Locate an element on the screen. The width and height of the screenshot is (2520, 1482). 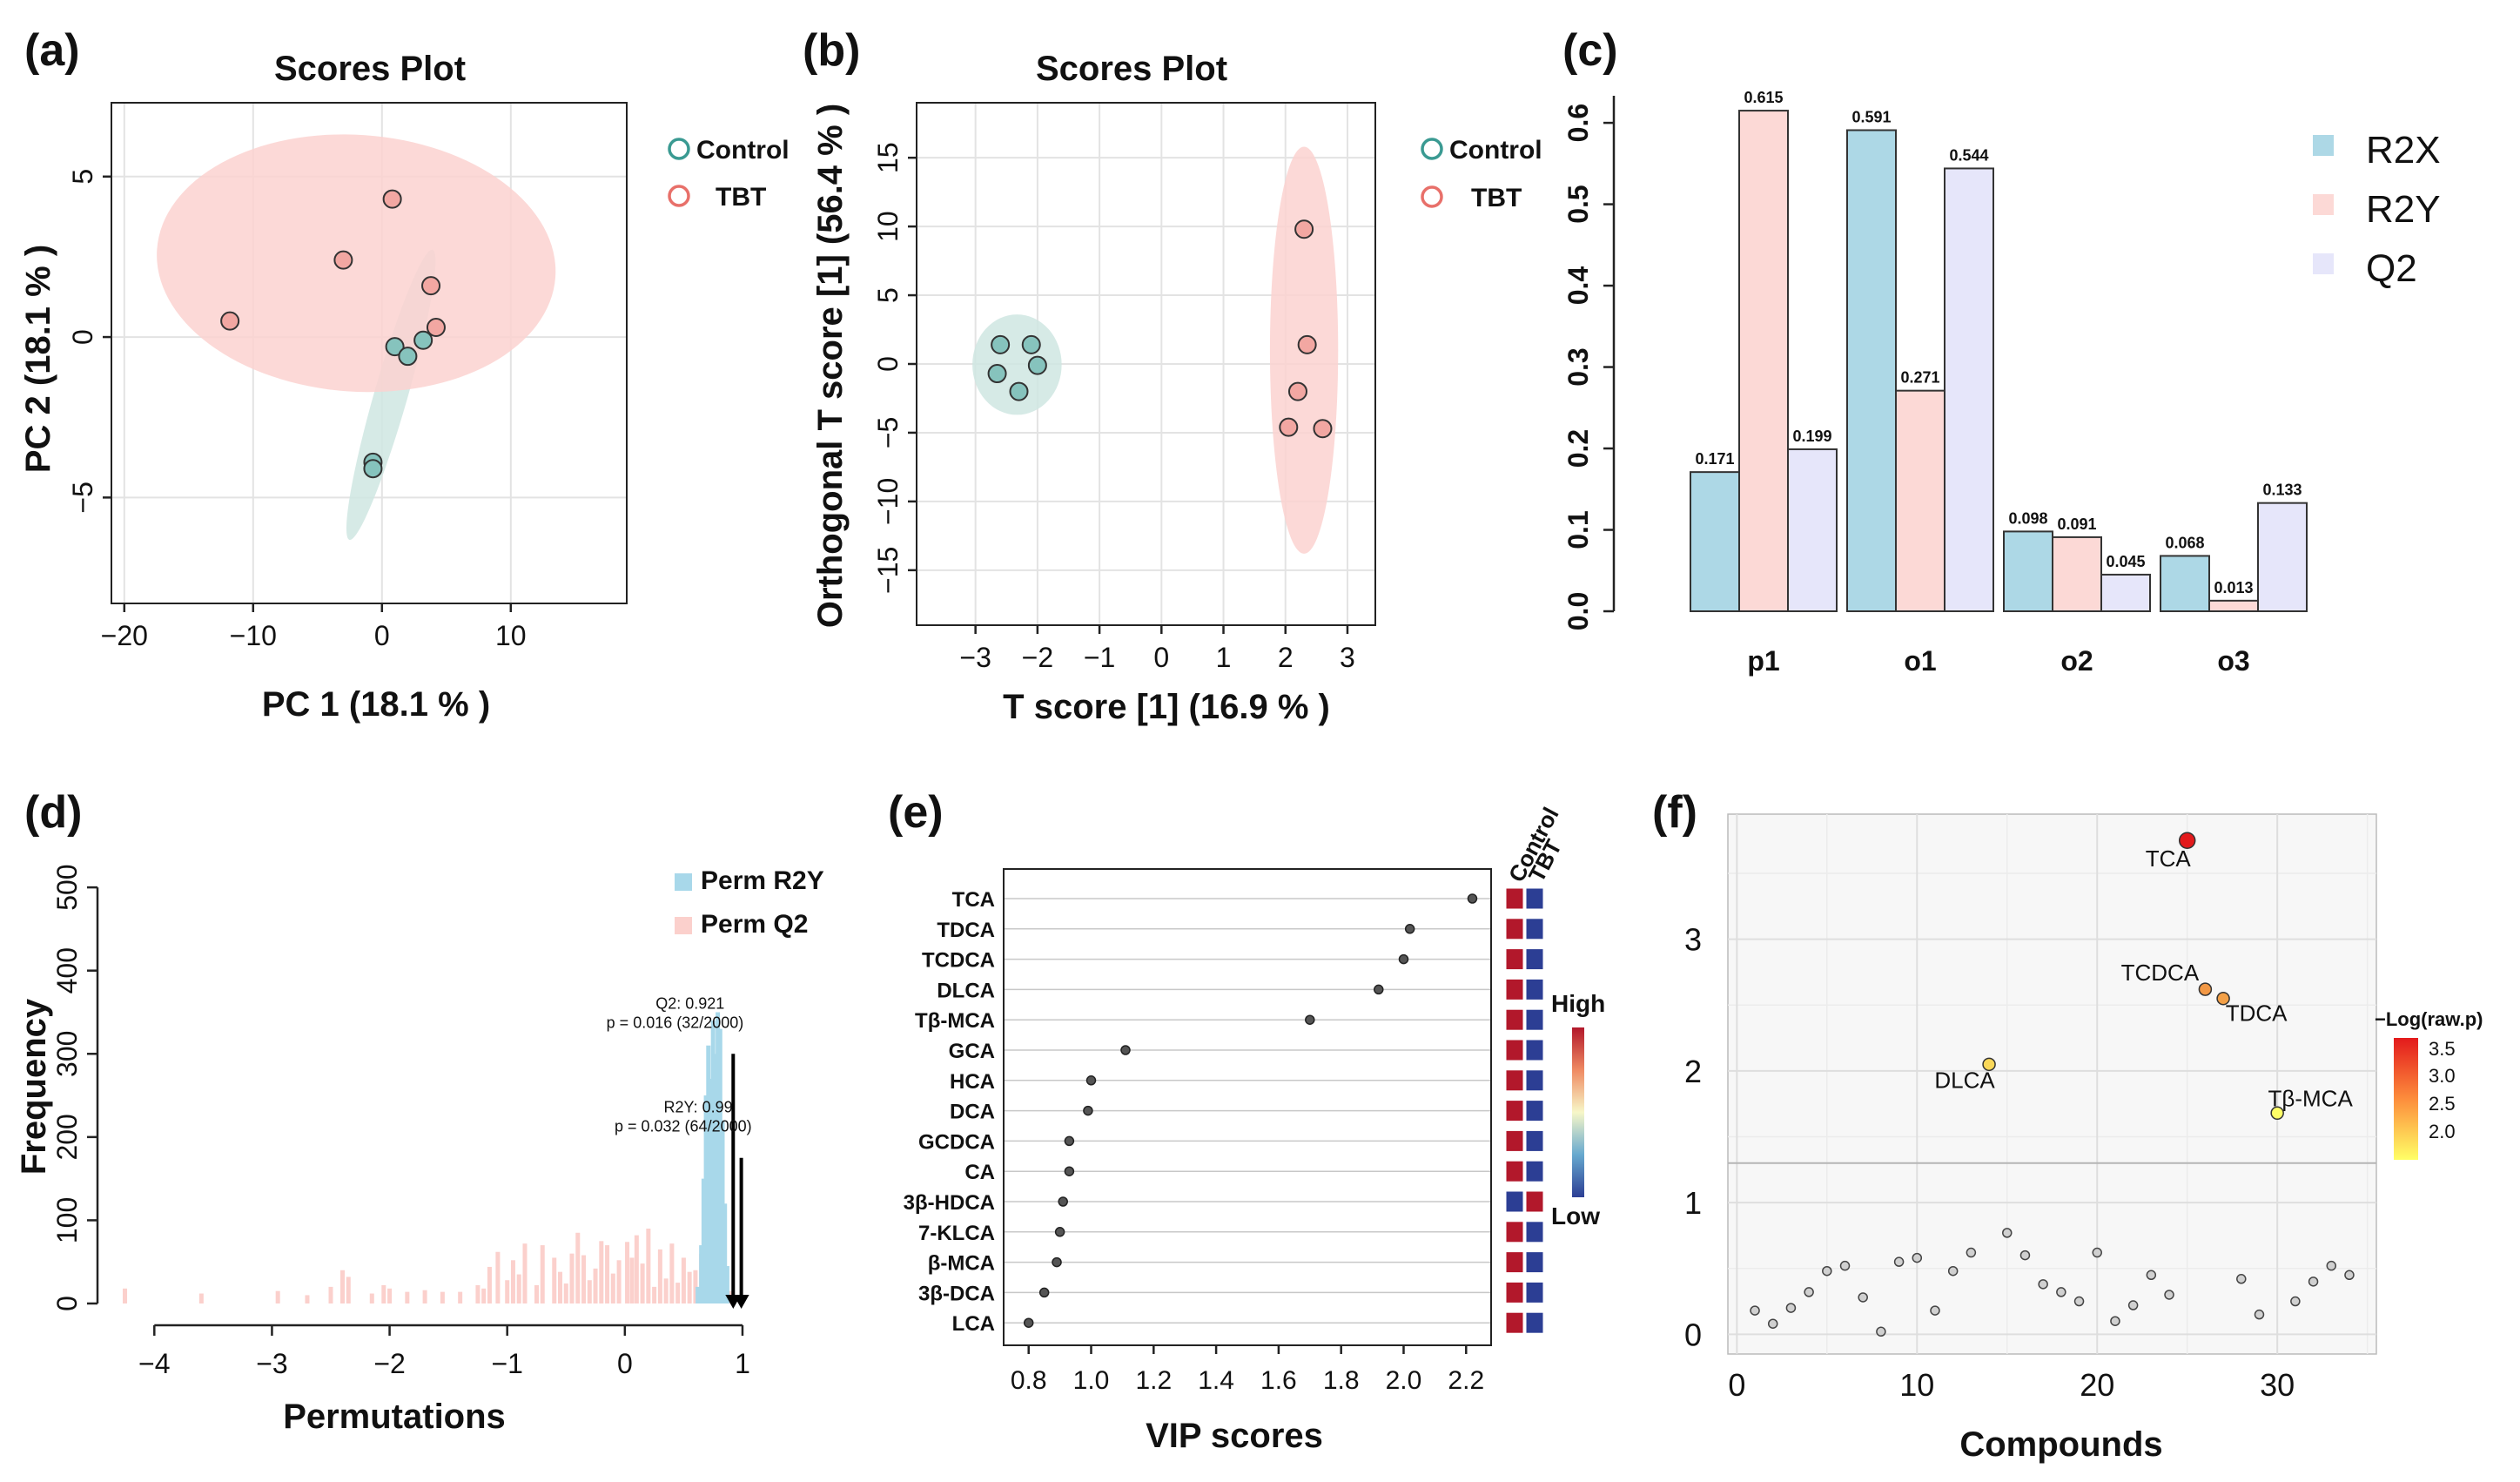
bar-r2y-o1 is located at coordinates (1920, 500).